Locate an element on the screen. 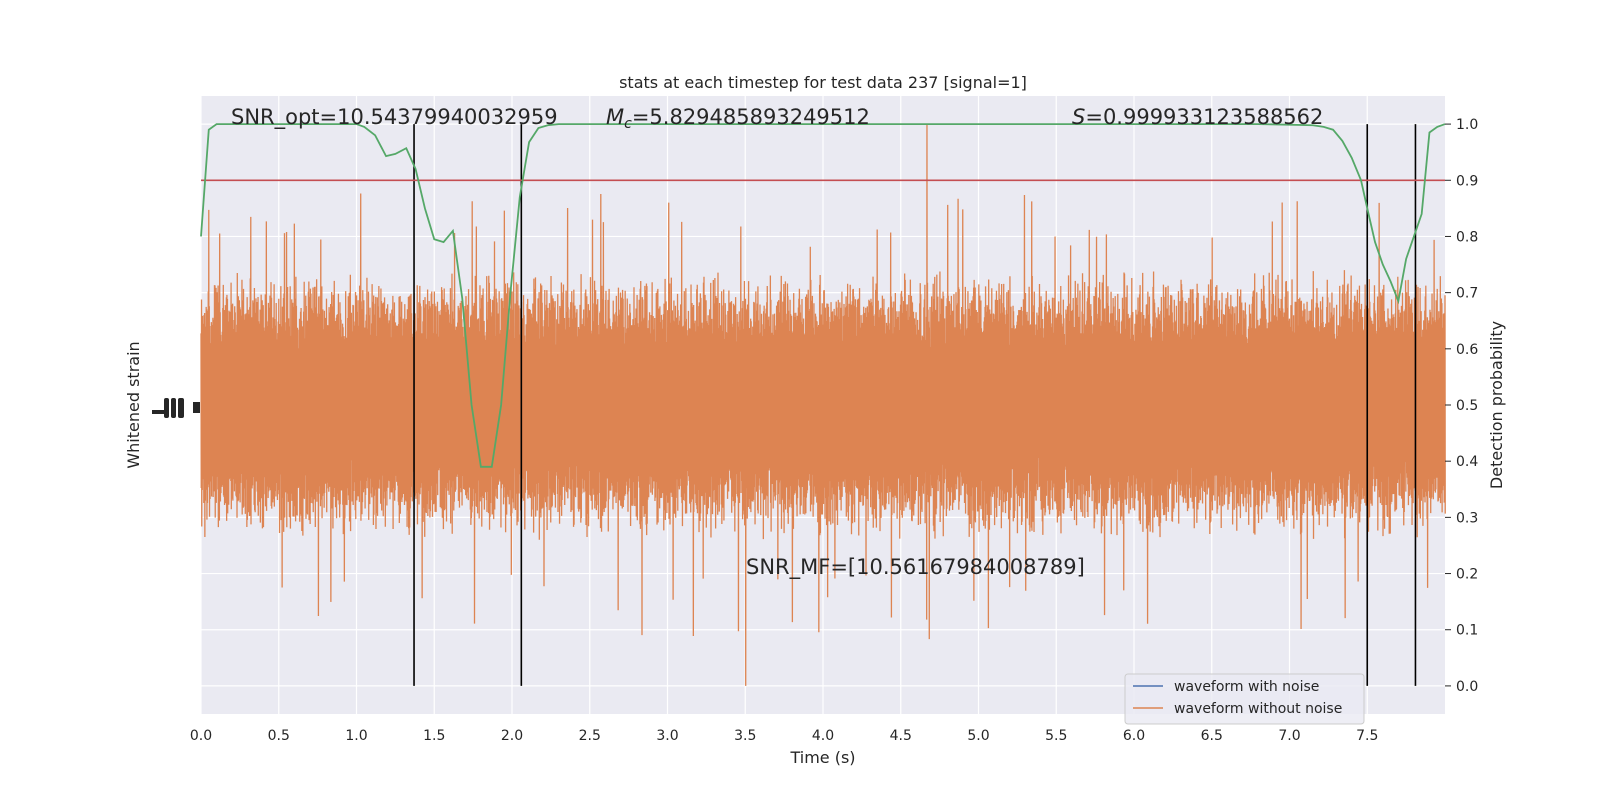 The image size is (1600, 800). x-axis-label: Time (s) is located at coordinates (822, 757).